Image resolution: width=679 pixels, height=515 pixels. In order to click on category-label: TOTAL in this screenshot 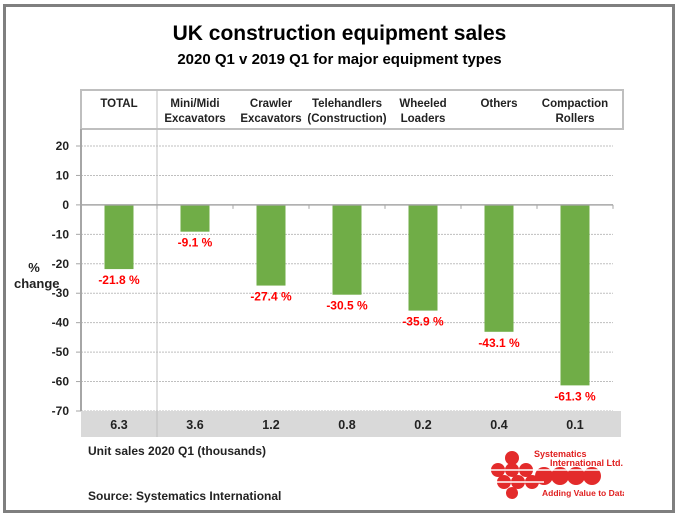, I will do `click(118, 104)`.